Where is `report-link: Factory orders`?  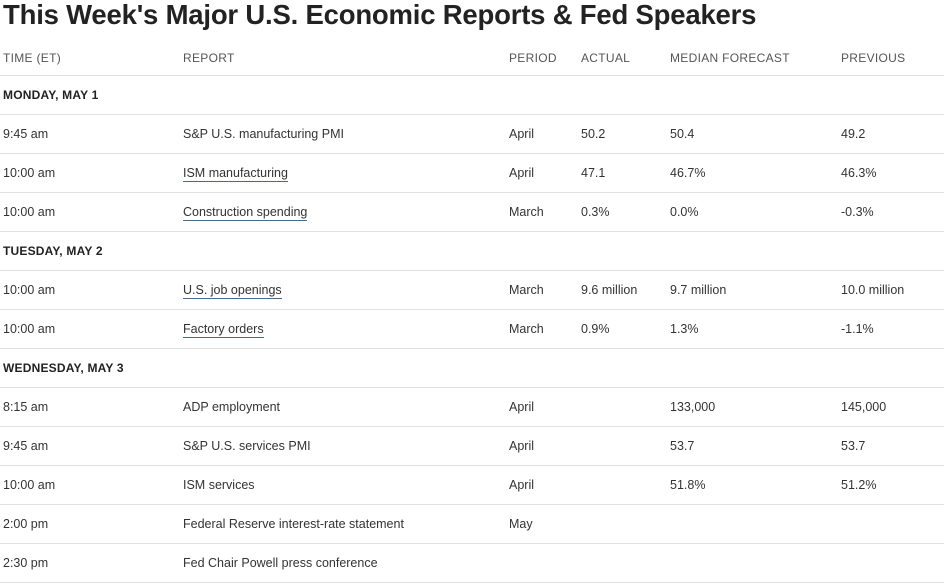 report-link: Factory orders is located at coordinates (223, 330).